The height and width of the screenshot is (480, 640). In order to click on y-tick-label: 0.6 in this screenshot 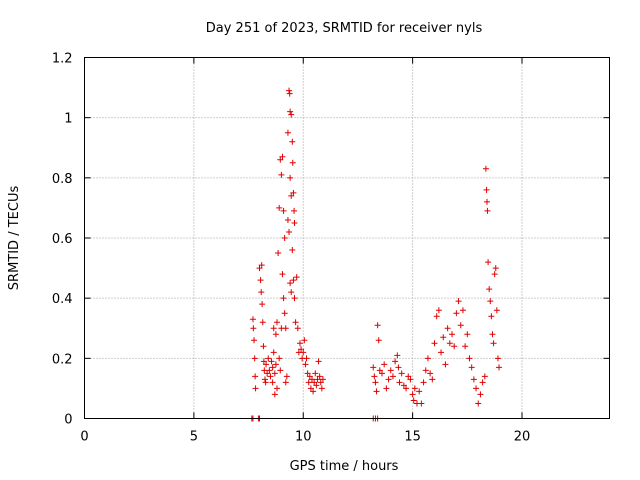, I will do `click(62, 239)`.